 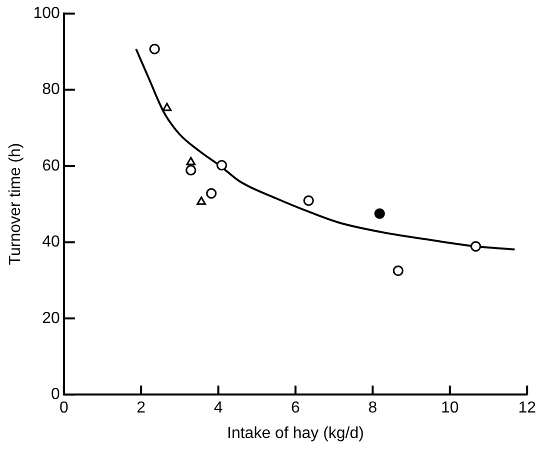 I want to click on x-tick-label: 2, so click(x=141, y=408).